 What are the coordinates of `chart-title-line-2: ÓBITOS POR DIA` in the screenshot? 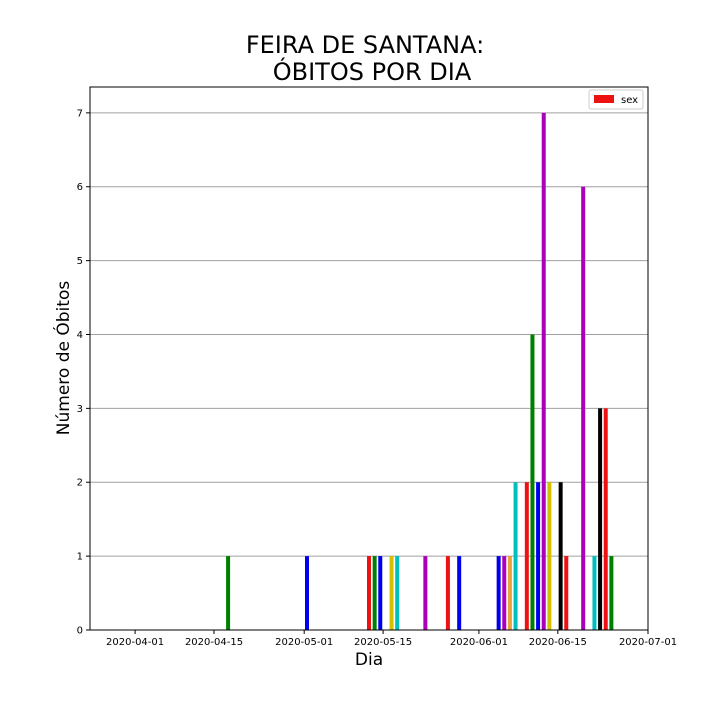 It's located at (372, 71).